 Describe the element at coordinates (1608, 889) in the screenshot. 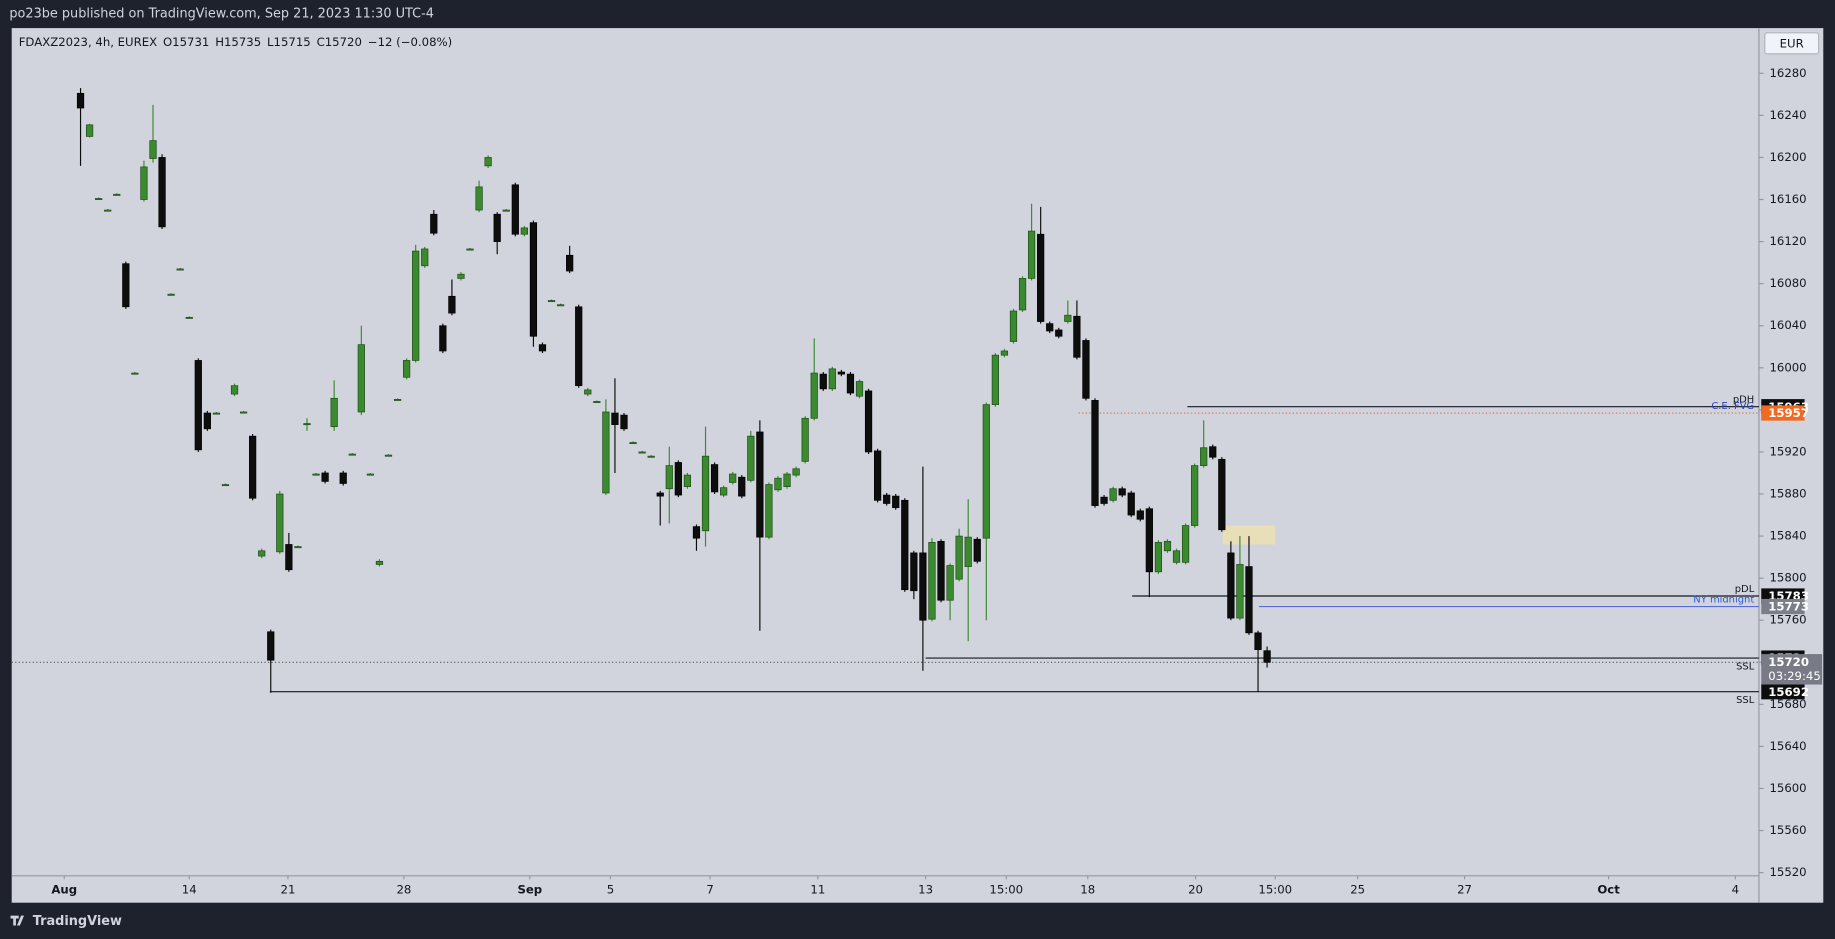

I see `x-tick-label: Oct` at that location.